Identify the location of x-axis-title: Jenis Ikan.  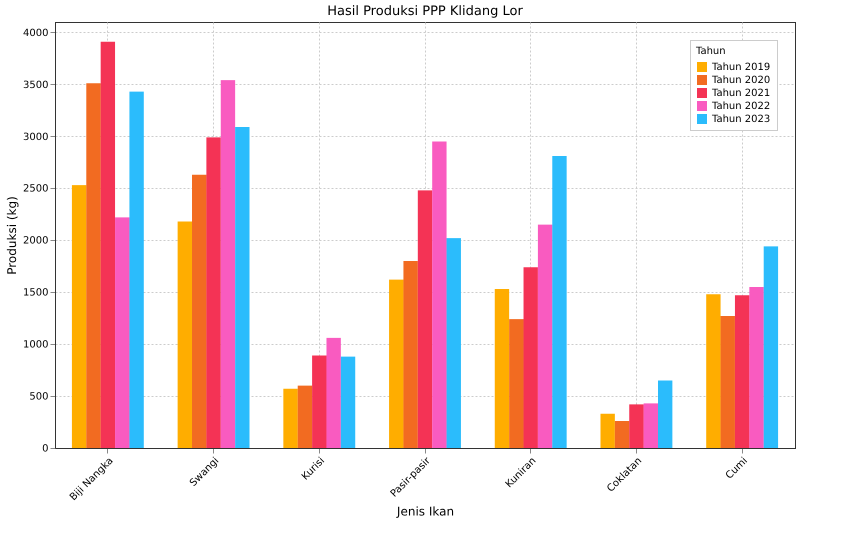
(425, 511).